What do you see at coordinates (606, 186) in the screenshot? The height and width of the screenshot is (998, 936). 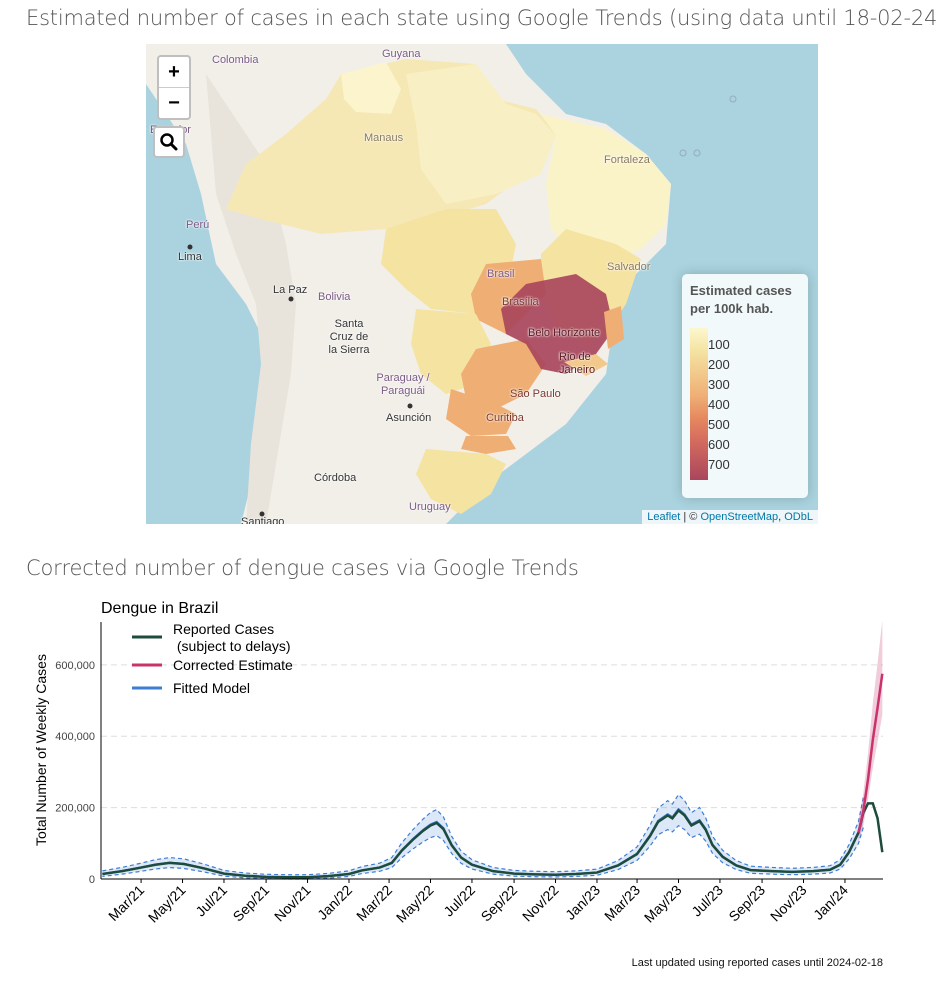 I see `state-northeast` at bounding box center [606, 186].